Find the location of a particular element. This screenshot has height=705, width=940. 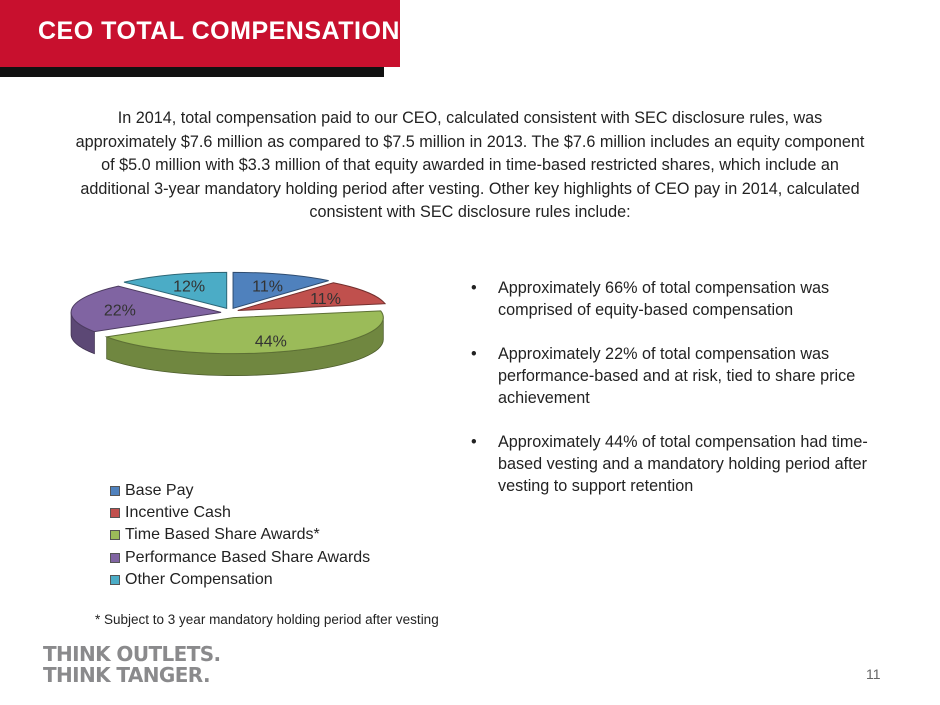

legend-label: Time Based Share Awards* is located at coordinates (222, 535).